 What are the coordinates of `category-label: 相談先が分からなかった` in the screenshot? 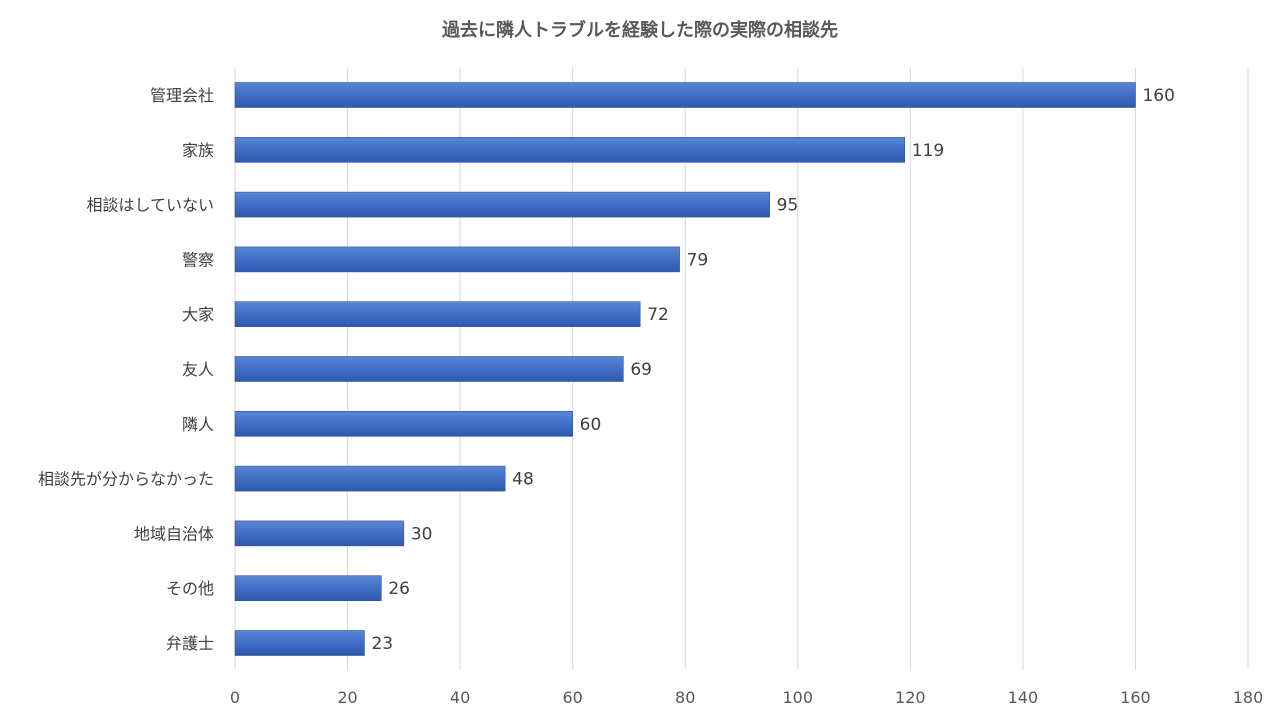 It's located at (126, 479).